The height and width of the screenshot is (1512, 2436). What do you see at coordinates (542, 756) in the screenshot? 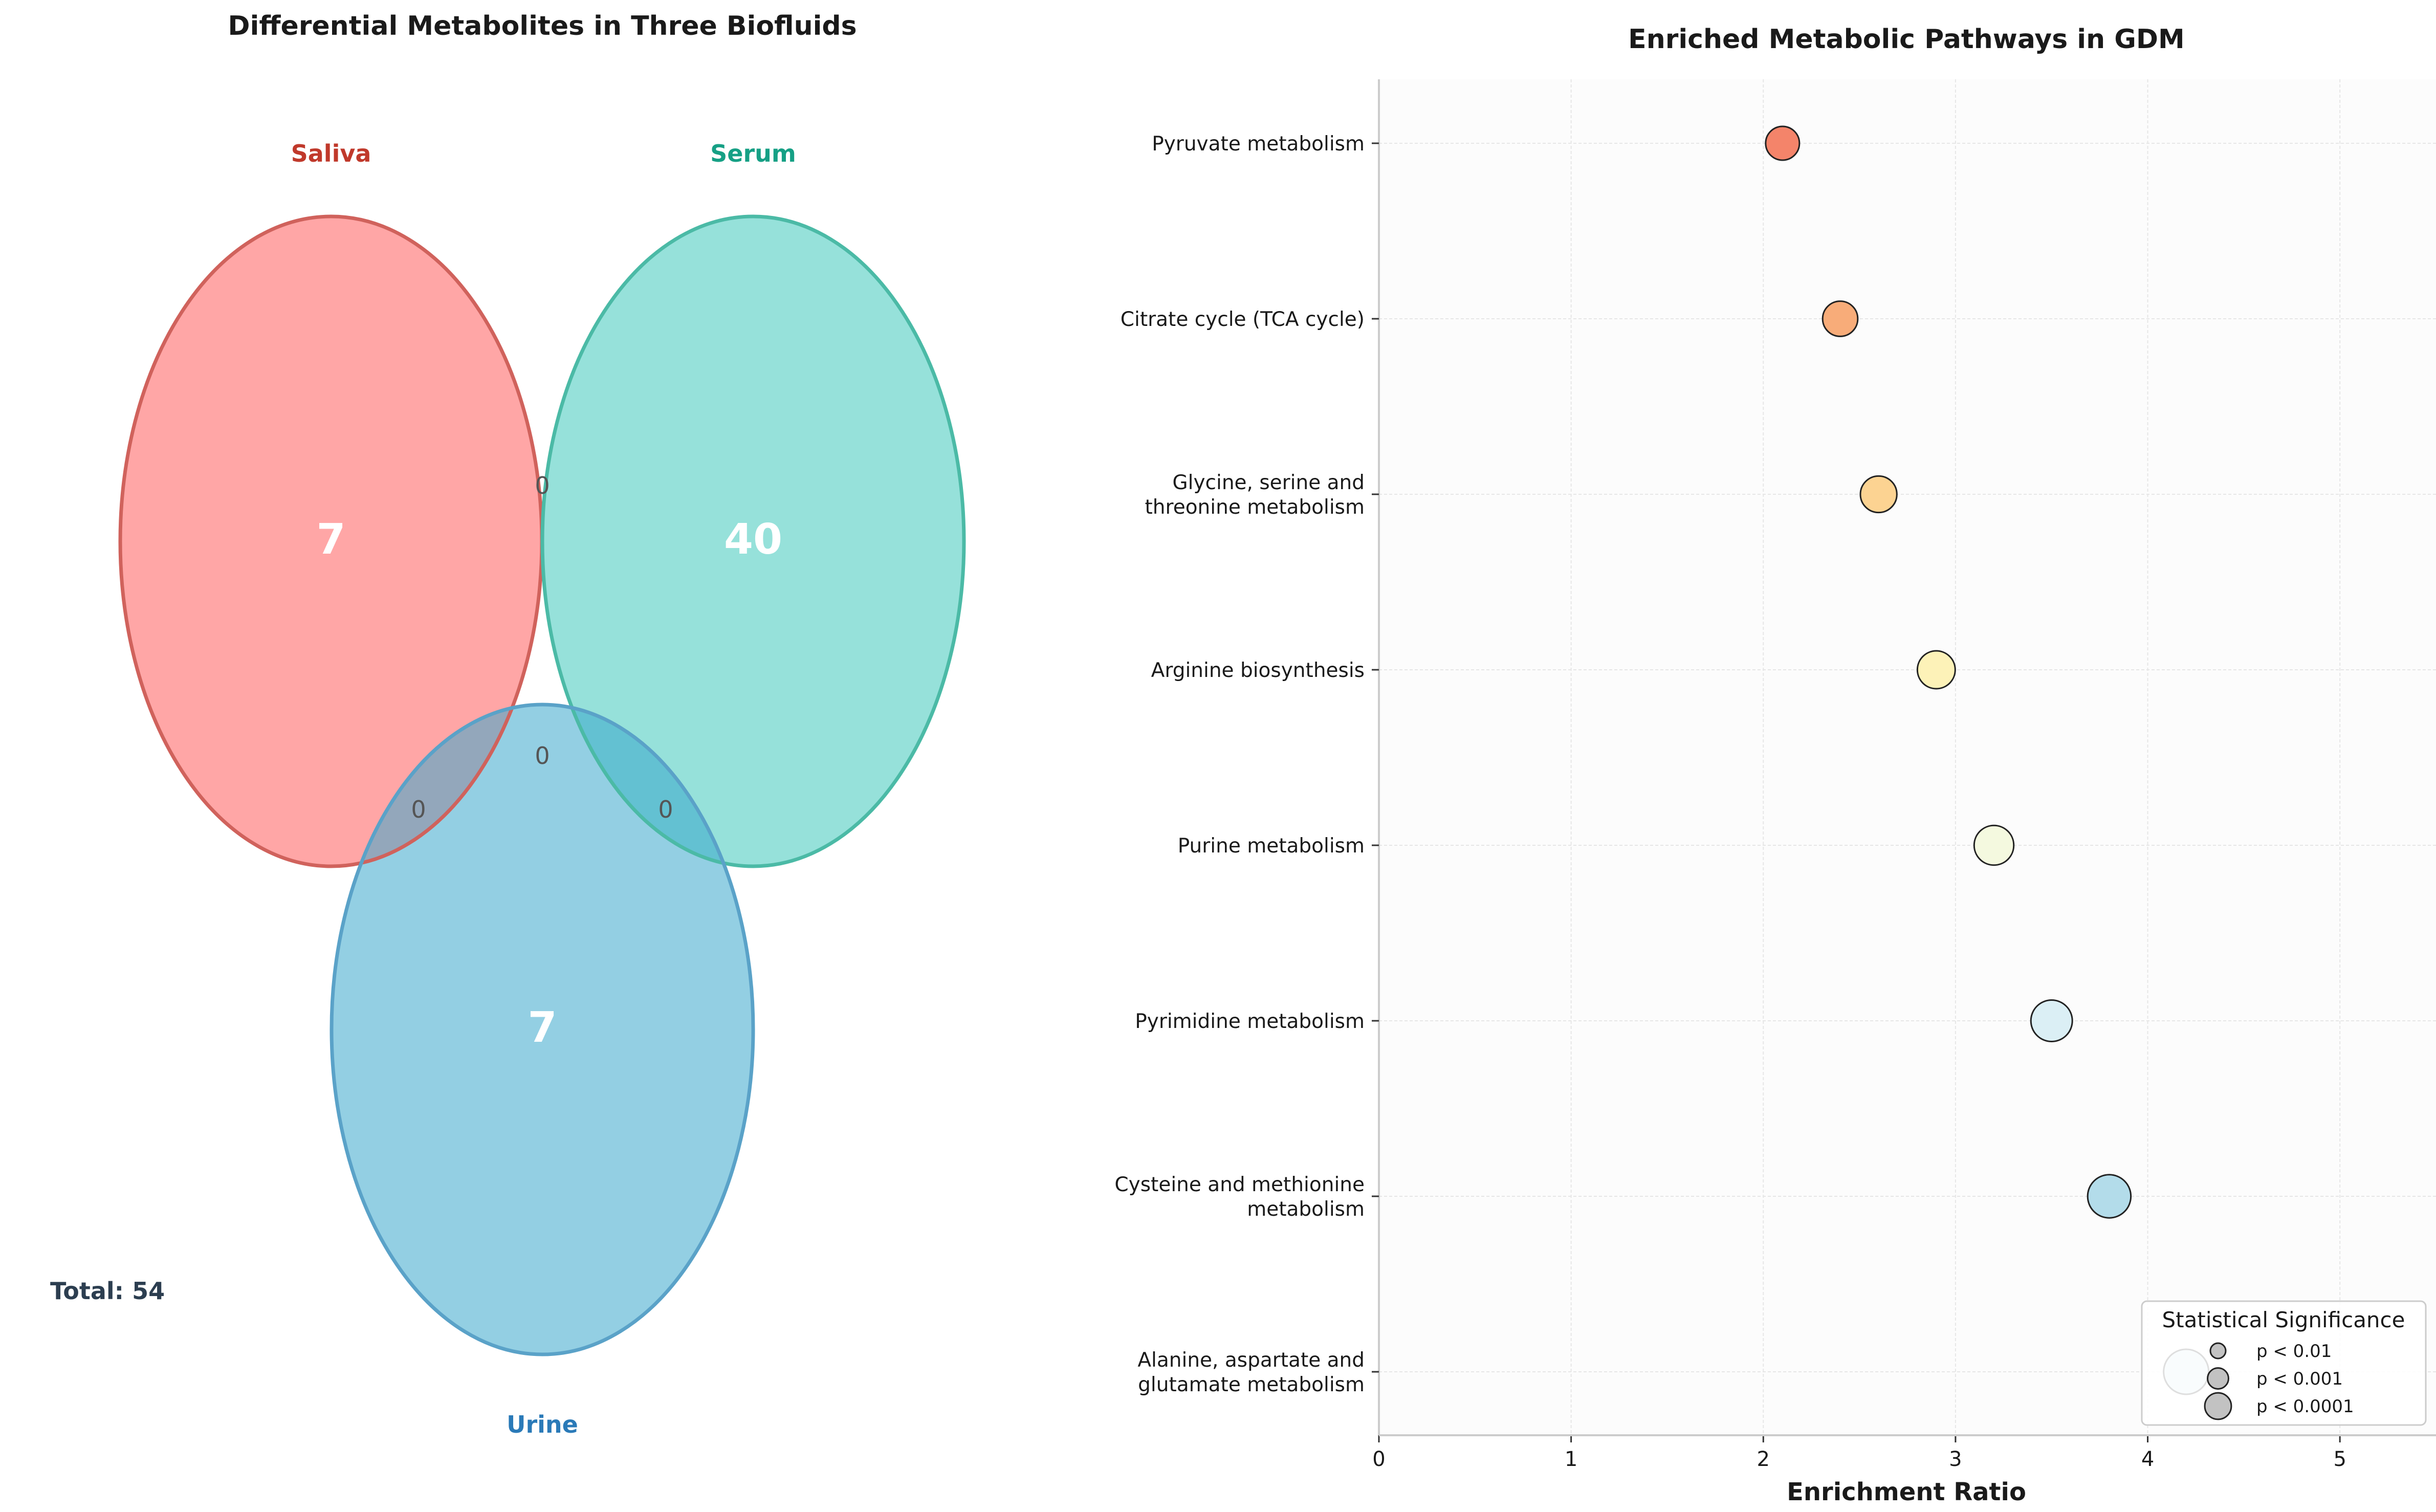
I see `venn-count-all-three: 0` at bounding box center [542, 756].